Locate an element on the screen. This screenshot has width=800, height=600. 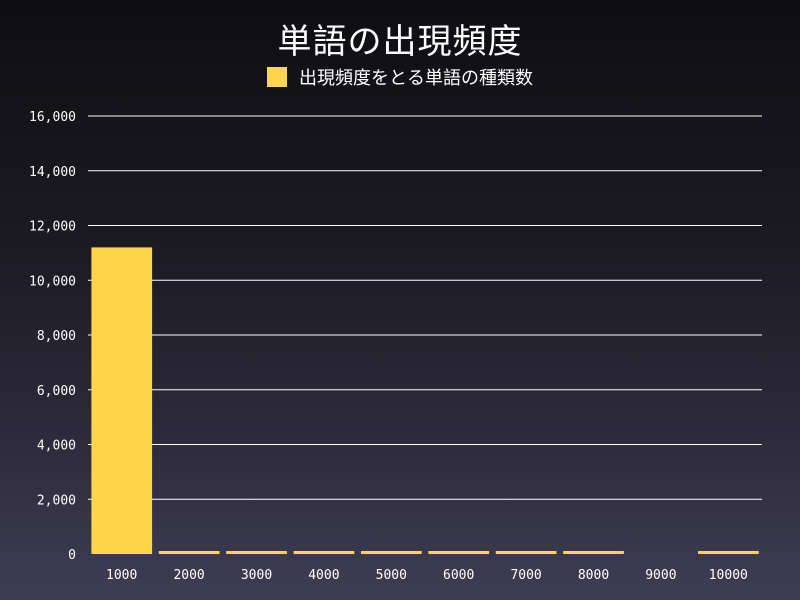
x-tick-label: 3000 is located at coordinates (256, 575).